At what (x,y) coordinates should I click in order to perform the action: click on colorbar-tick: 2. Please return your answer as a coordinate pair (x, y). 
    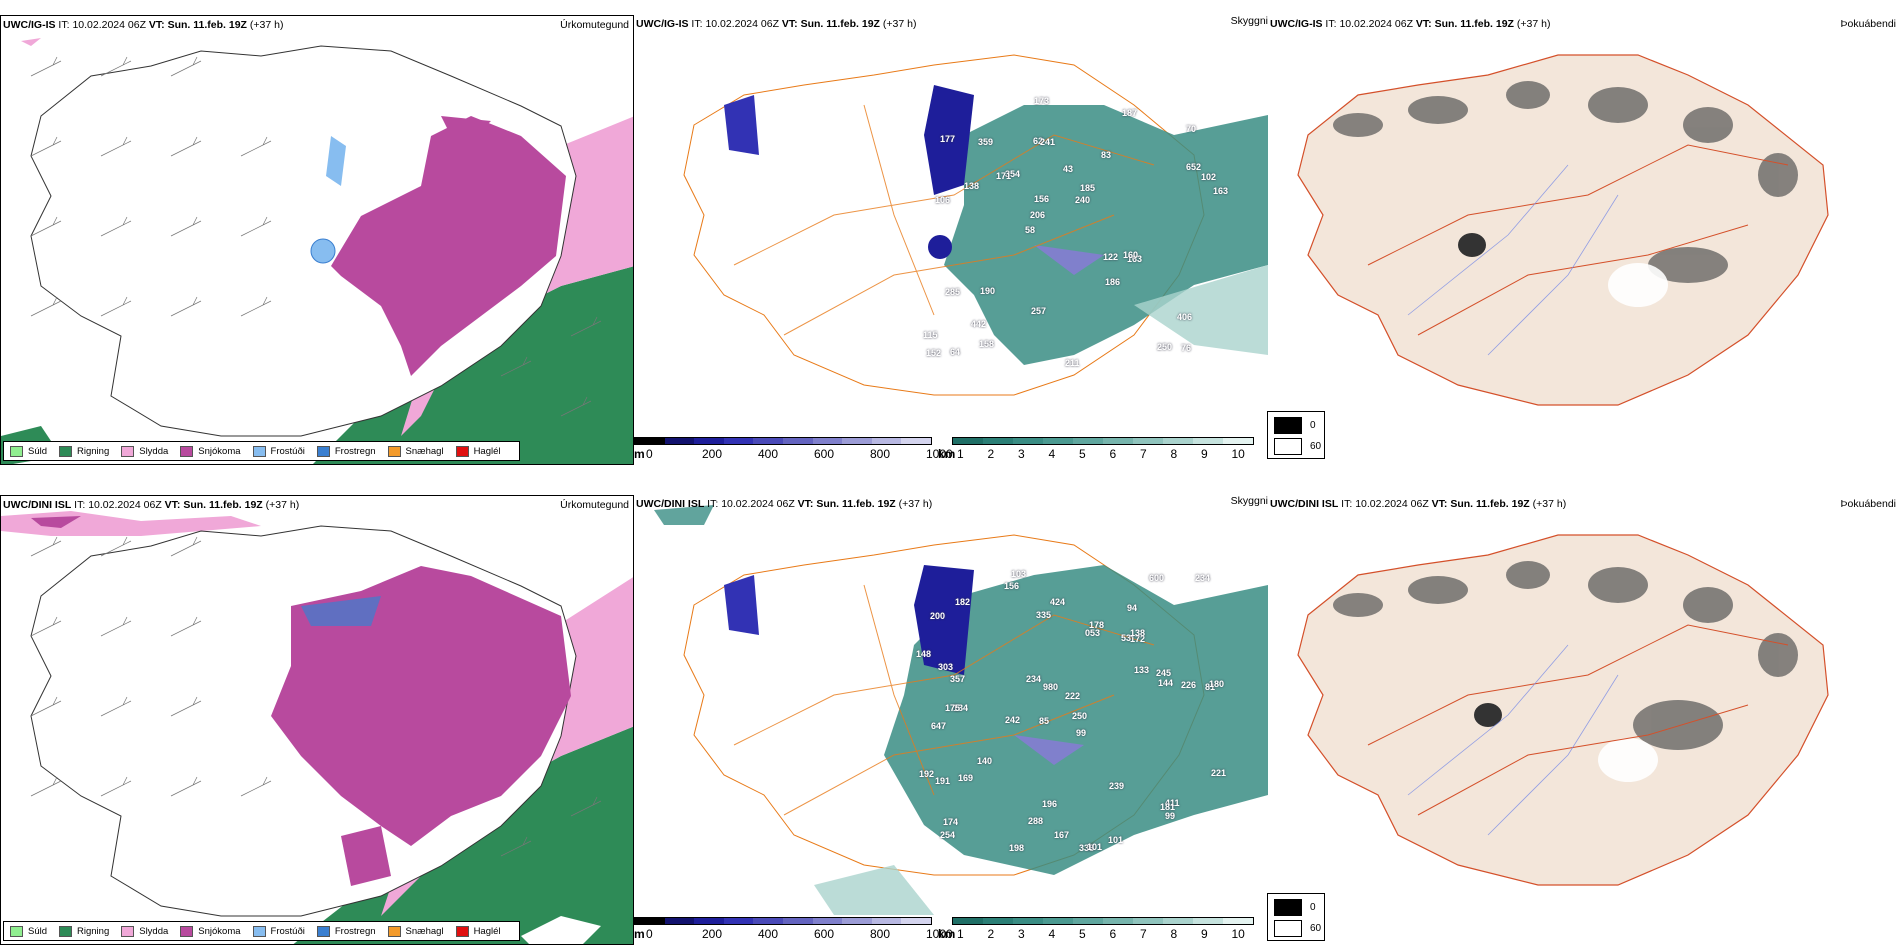
    Looking at the image, I should click on (991, 934).